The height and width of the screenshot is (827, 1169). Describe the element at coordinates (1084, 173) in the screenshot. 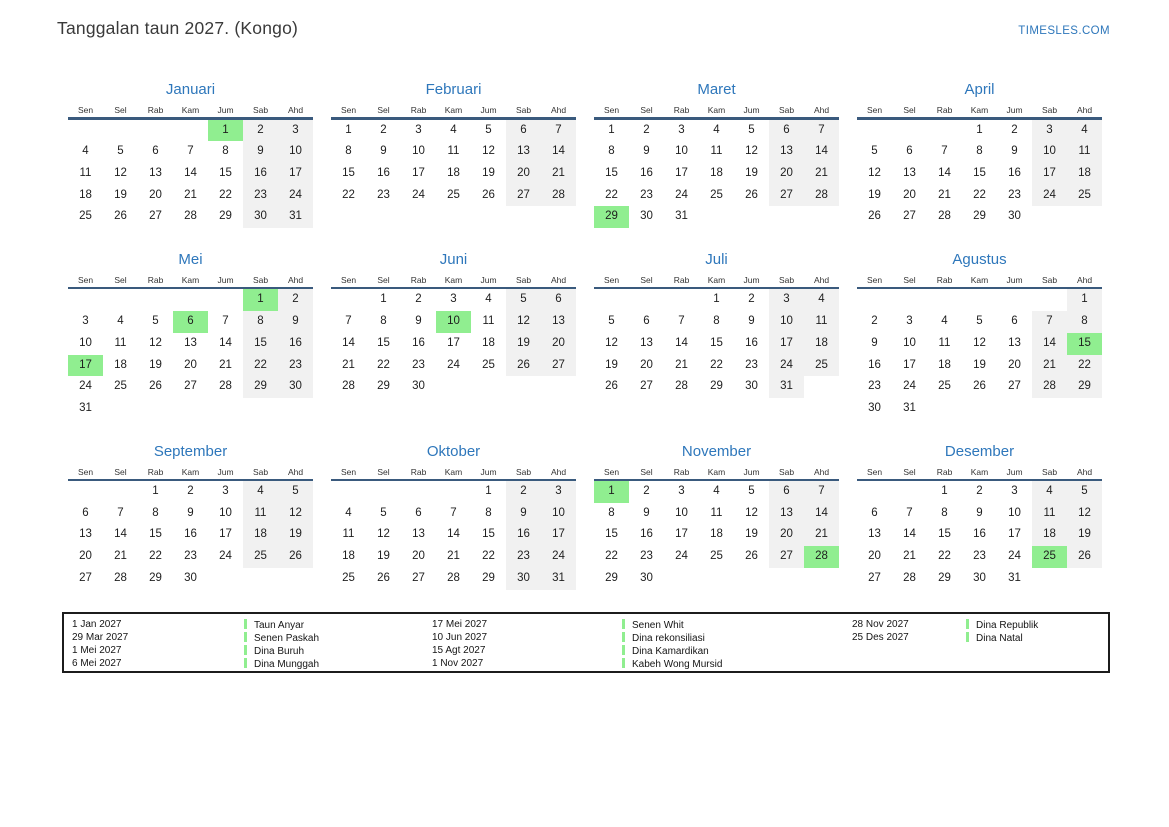

I see `day-cell: 18` at that location.